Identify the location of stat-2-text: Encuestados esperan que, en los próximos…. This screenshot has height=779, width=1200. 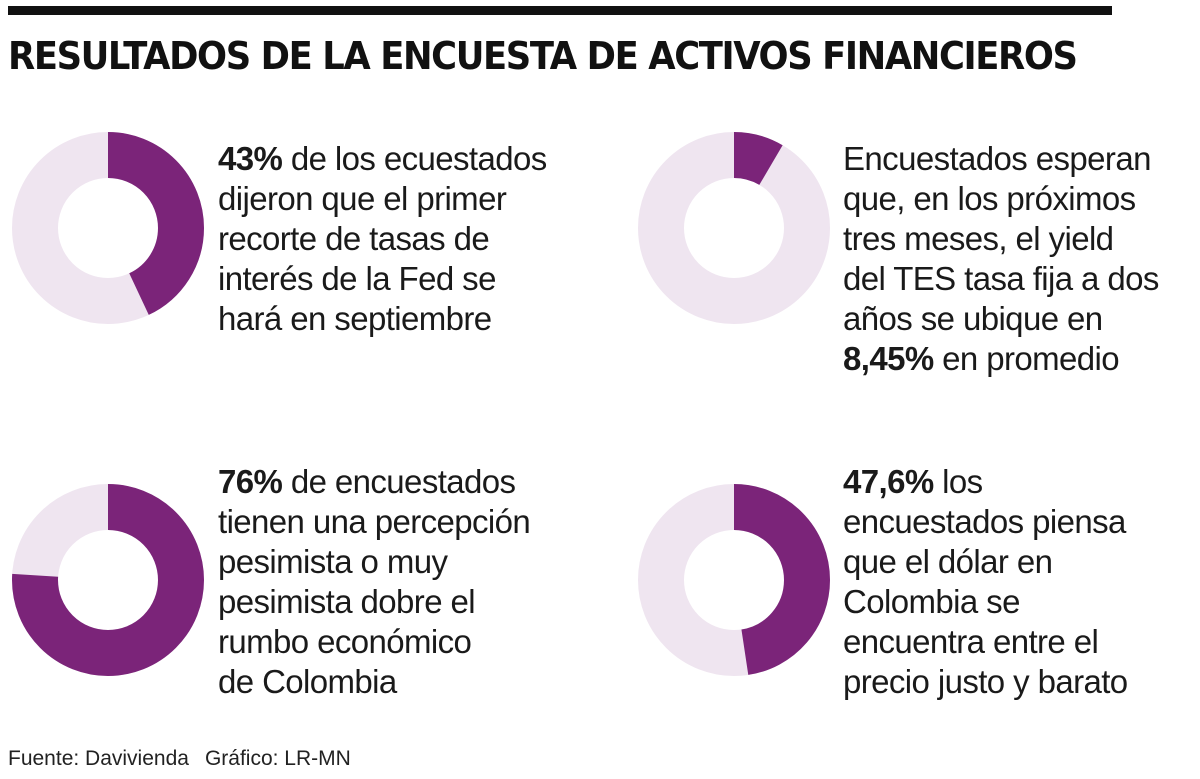
(1001, 258).